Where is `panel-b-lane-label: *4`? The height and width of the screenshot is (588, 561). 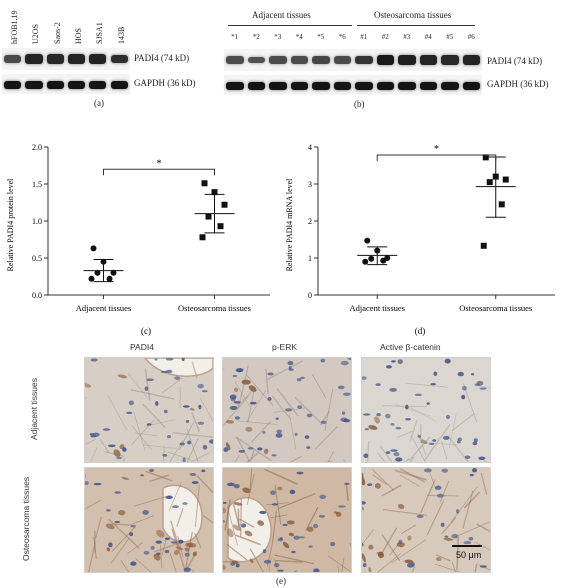
panel-b-lane-label: *4 is located at coordinates (299, 37).